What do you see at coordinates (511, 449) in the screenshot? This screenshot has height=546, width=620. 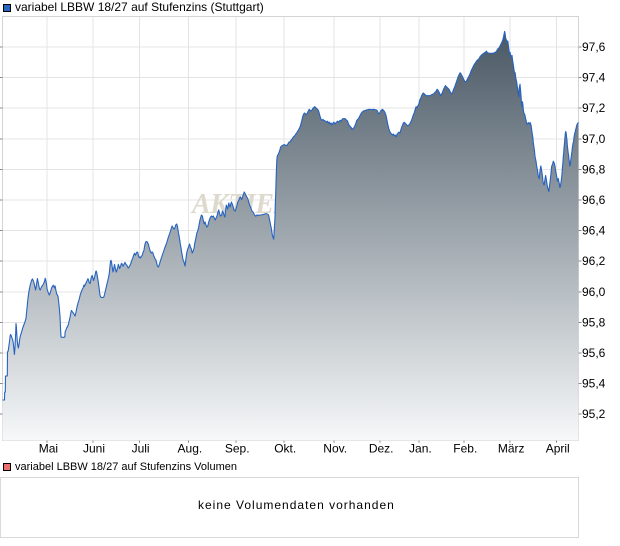 I see `svg-text: März` at bounding box center [511, 449].